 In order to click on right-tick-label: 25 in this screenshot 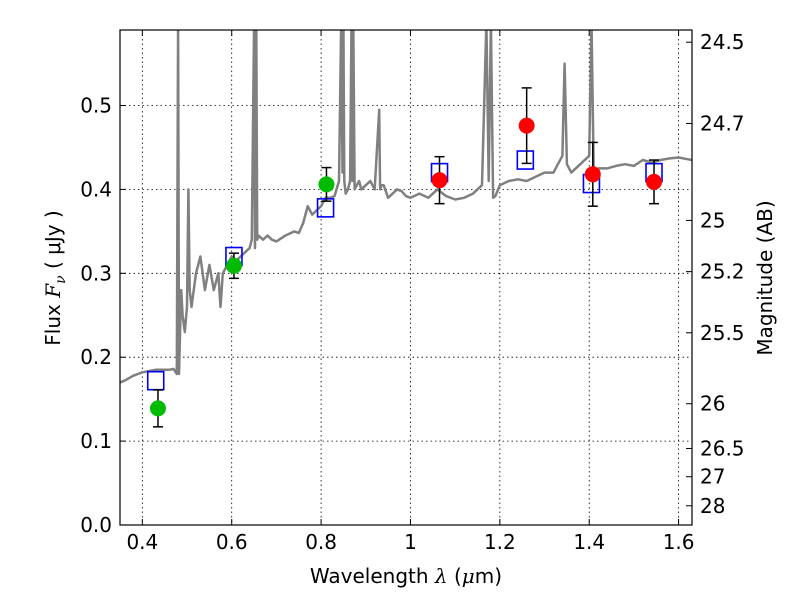, I will do `click(712, 220)`.